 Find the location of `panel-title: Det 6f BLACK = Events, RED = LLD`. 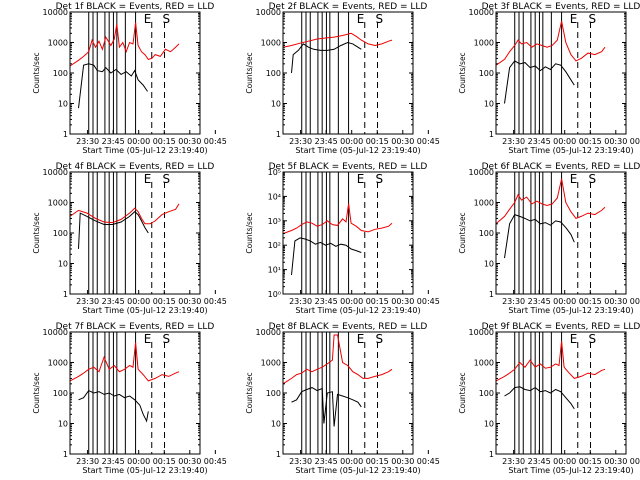

panel-title: Det 6f BLACK = Events, RED = LLD is located at coordinates (561, 167).